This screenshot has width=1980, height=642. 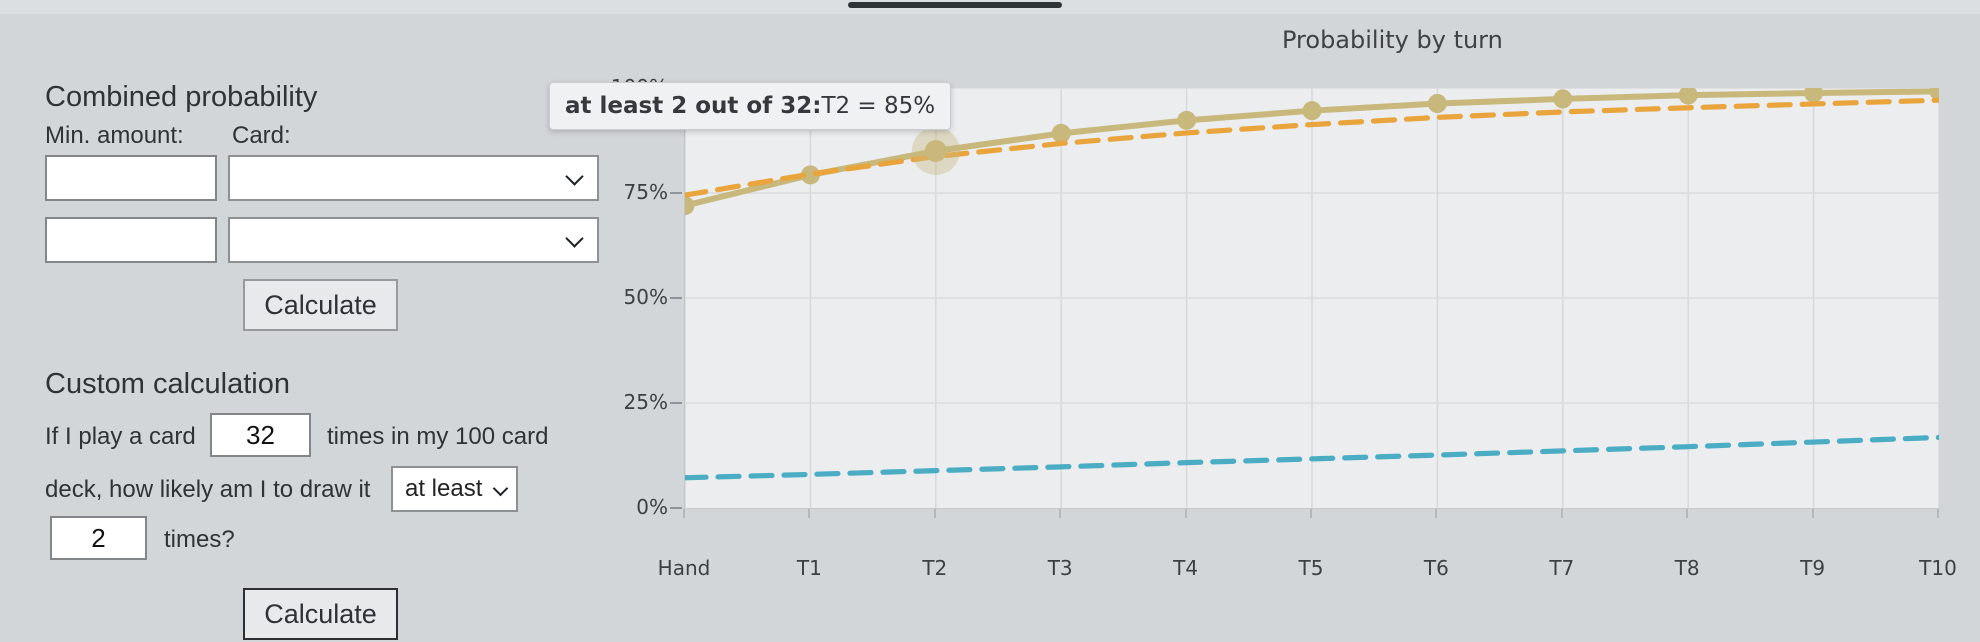 I want to click on active-tab-indicator, so click(x=955, y=5).